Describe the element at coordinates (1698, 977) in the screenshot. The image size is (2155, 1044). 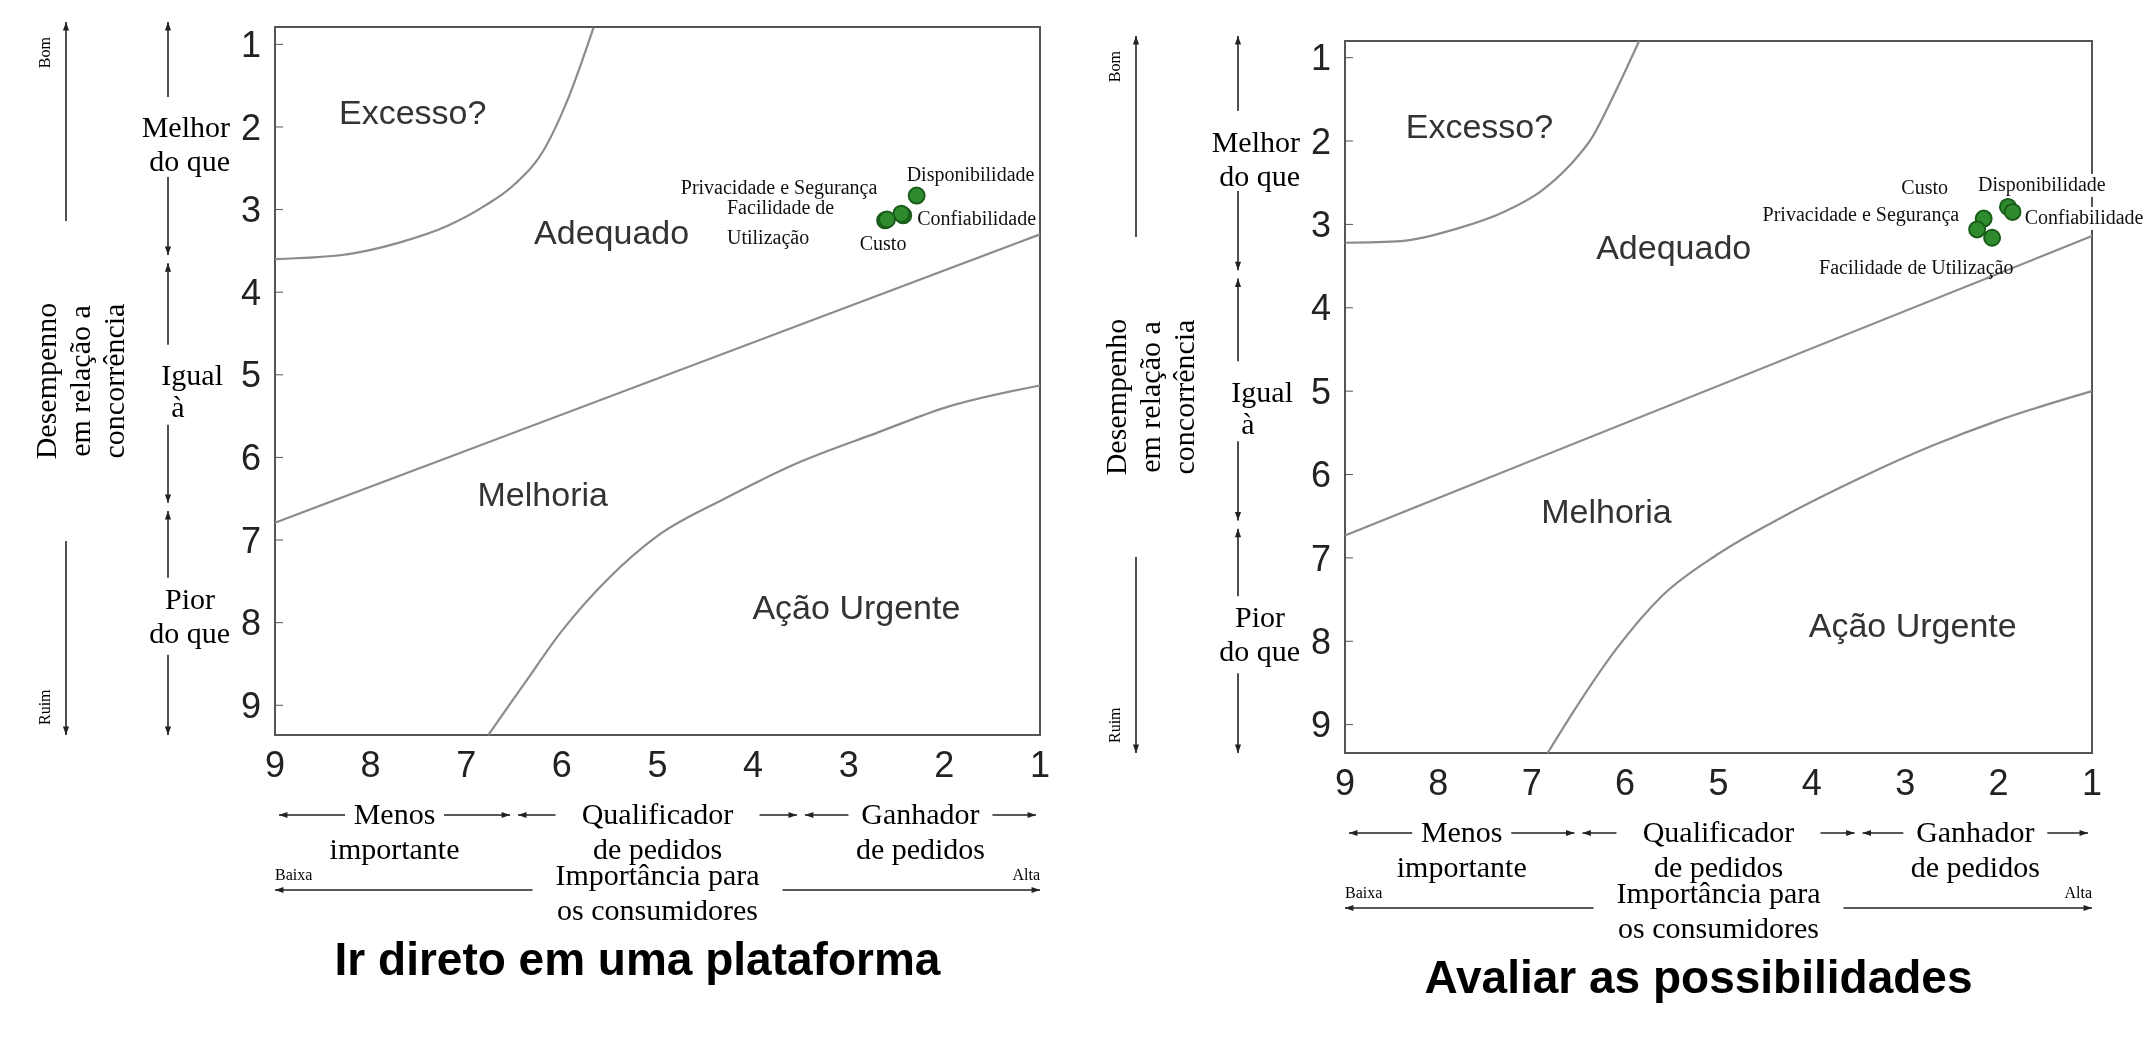
I see `text: Avaliar as possibilidades` at that location.